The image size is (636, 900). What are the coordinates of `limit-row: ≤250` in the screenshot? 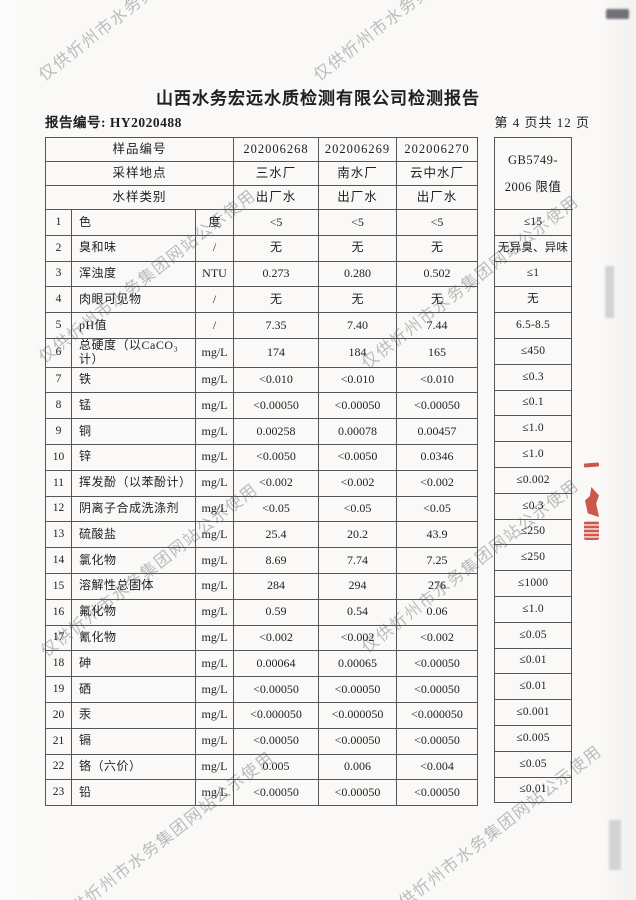 It's located at (533, 558).